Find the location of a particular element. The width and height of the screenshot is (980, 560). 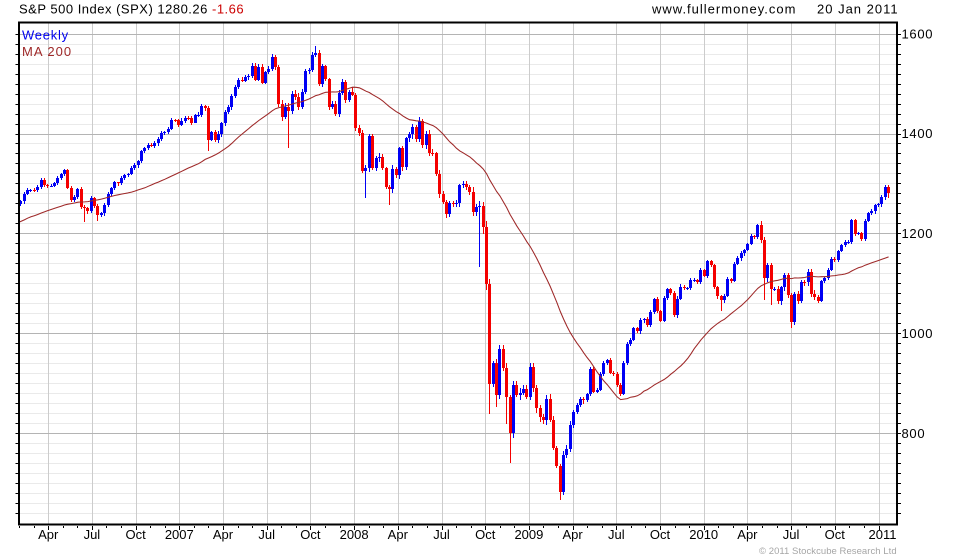

svg-text: © 2011 Stockcube Research Ltd is located at coordinates (828, 551).